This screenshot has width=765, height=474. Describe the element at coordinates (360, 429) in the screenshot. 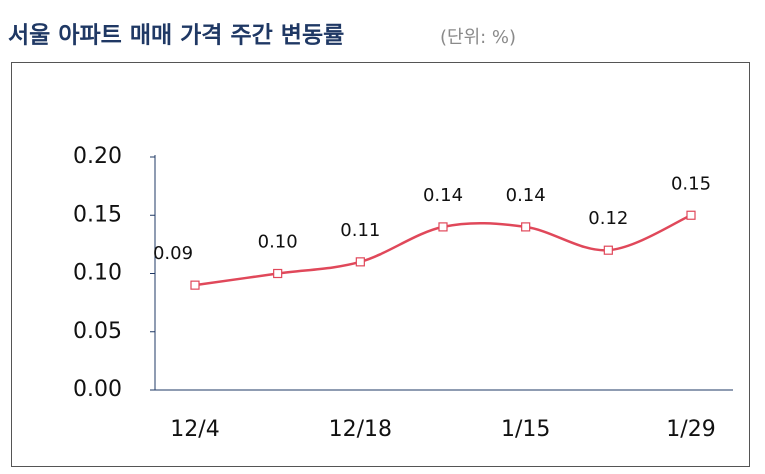

I see `x-tick-label: 12/18` at that location.